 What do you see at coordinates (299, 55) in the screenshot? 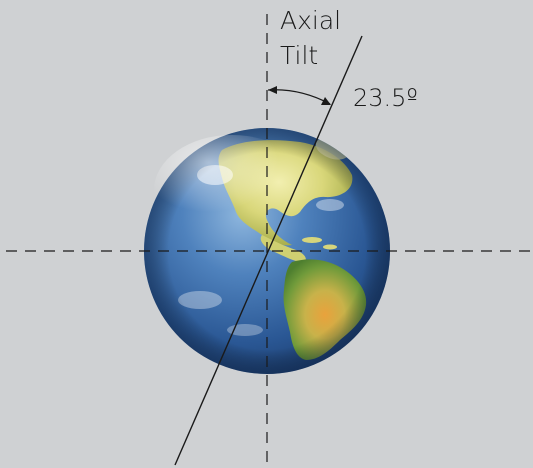
I see `axial-tilt-title-line2: Tilt` at bounding box center [299, 55].